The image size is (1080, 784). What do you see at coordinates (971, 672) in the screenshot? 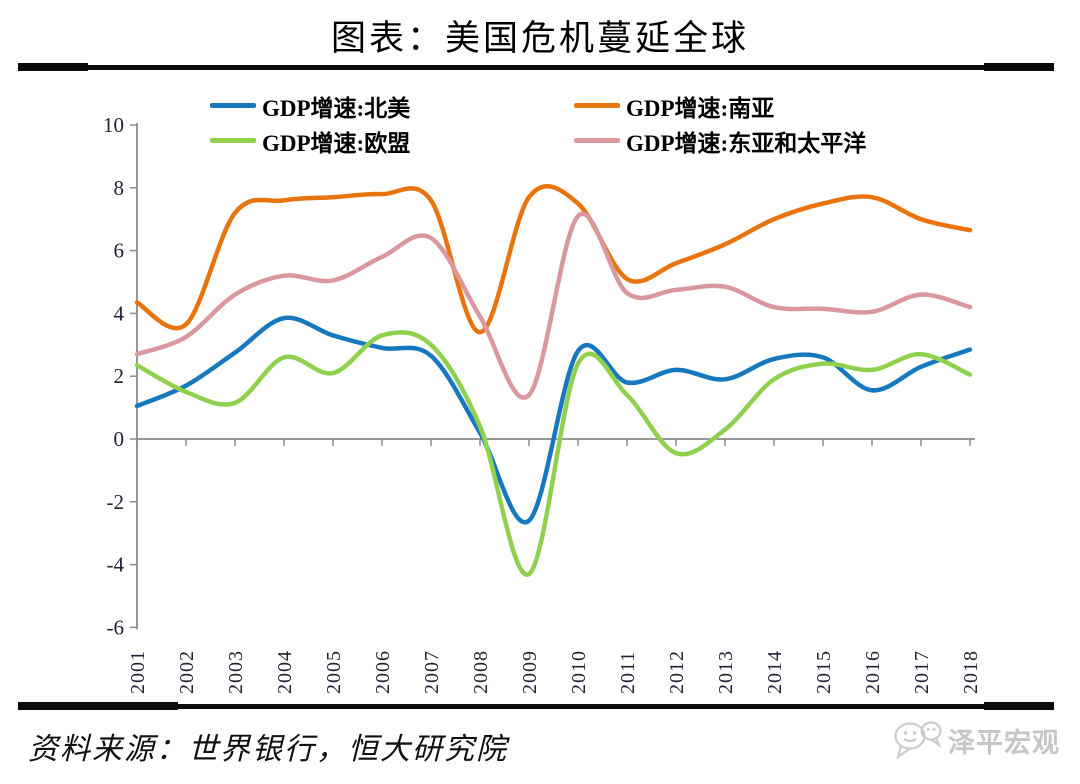
I see `x-tick-label: 2018` at bounding box center [971, 672].